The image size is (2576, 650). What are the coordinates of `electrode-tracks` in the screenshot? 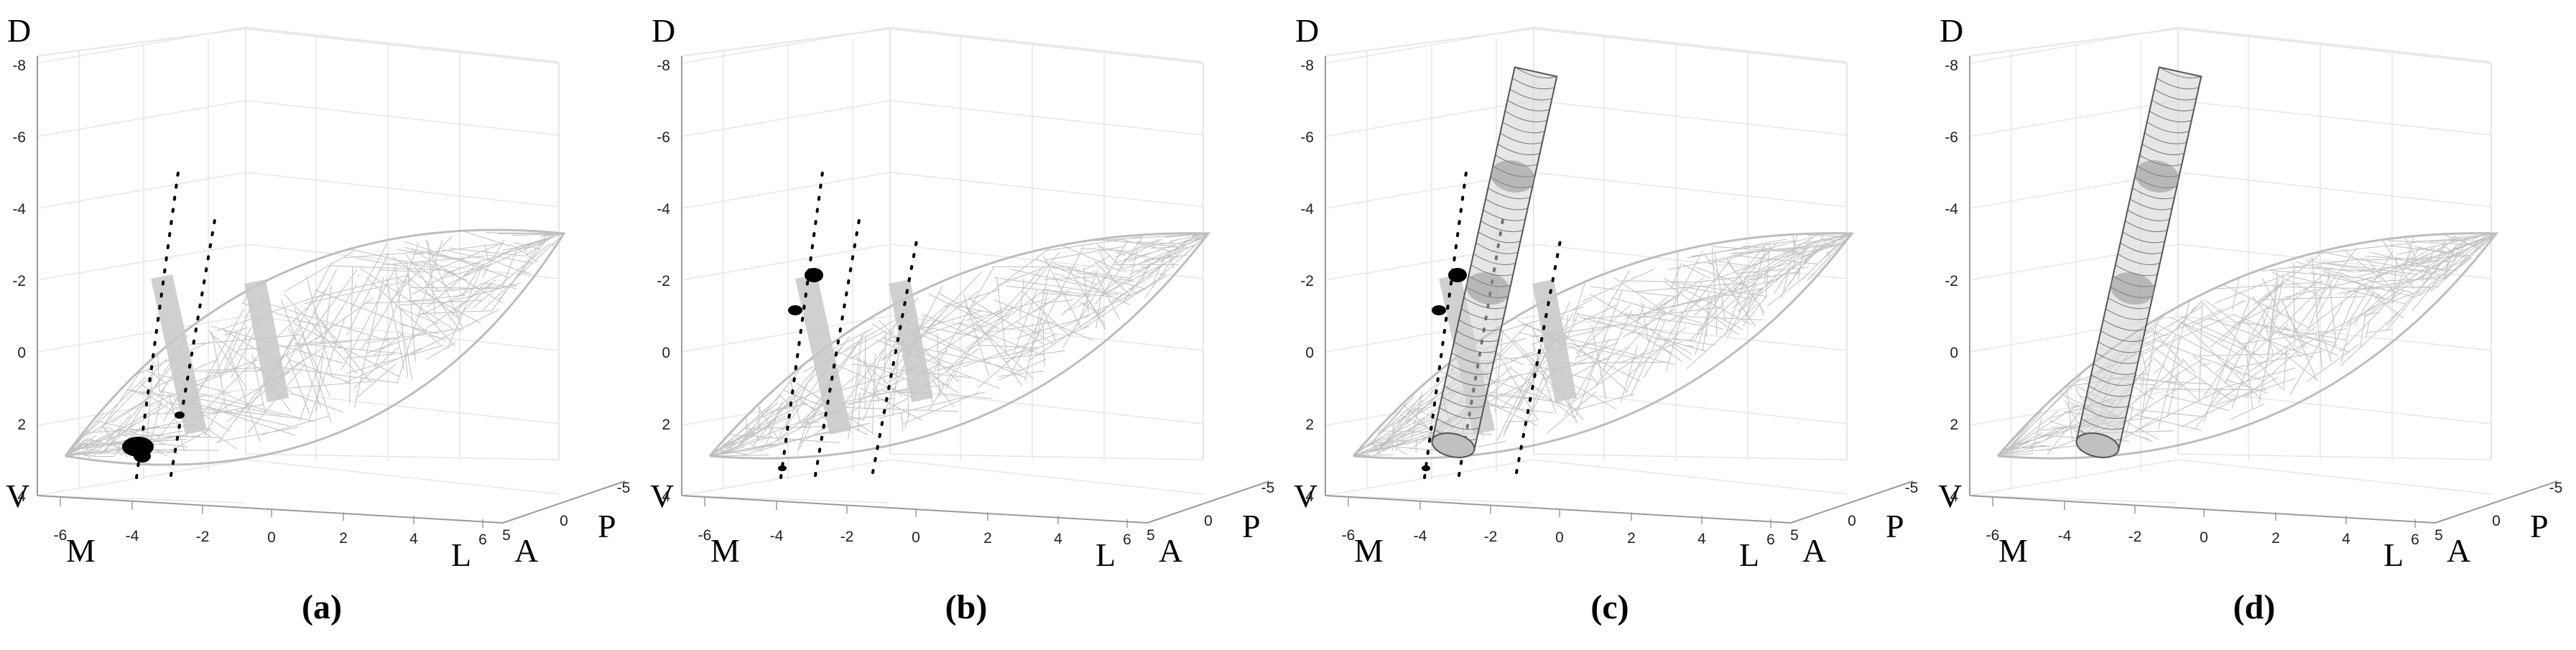 It's located at (856, 325).